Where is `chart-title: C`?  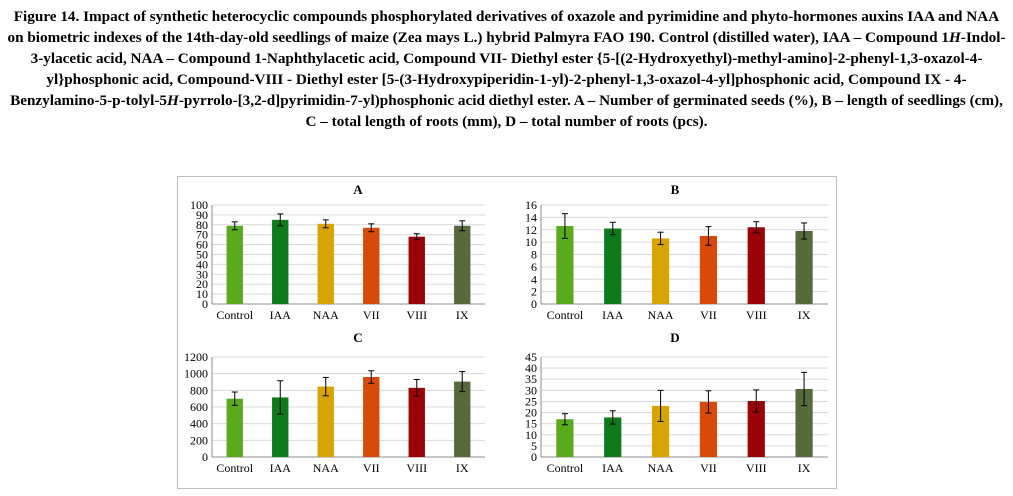 chart-title: C is located at coordinates (357, 337).